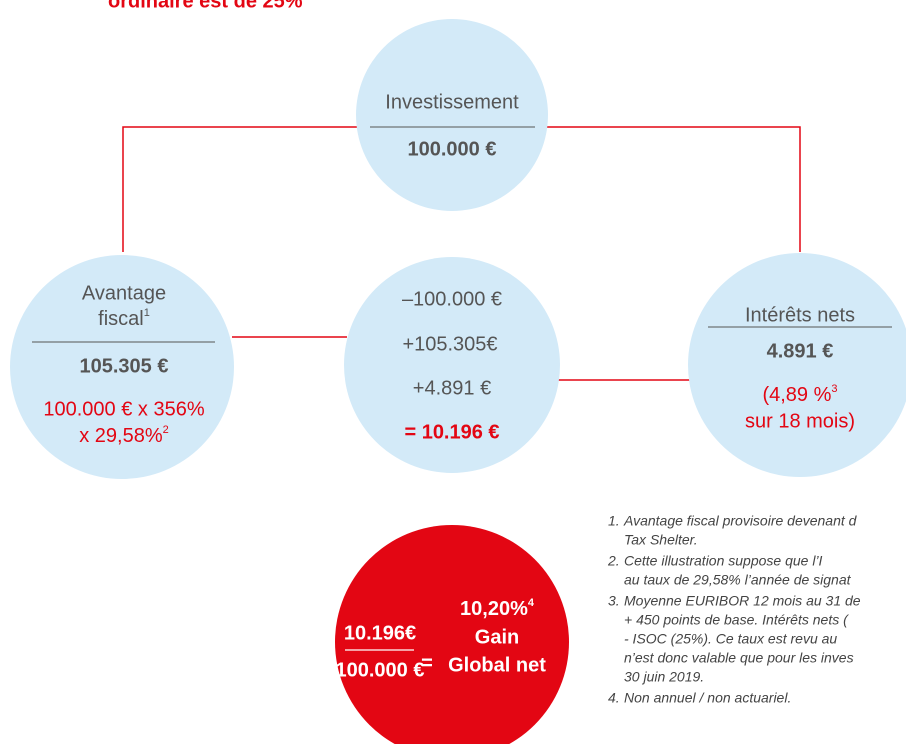 The image size is (906, 744). Describe the element at coordinates (742, 601) in the screenshot. I see `footnote-line: Moyenne EURIBOR 12 mois au 31 de` at that location.